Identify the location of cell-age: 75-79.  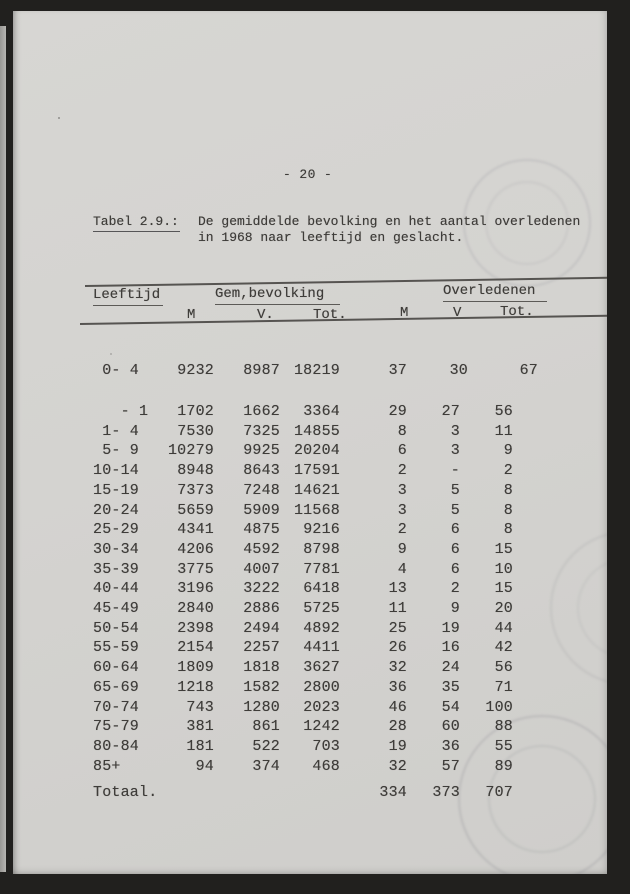
(116, 727).